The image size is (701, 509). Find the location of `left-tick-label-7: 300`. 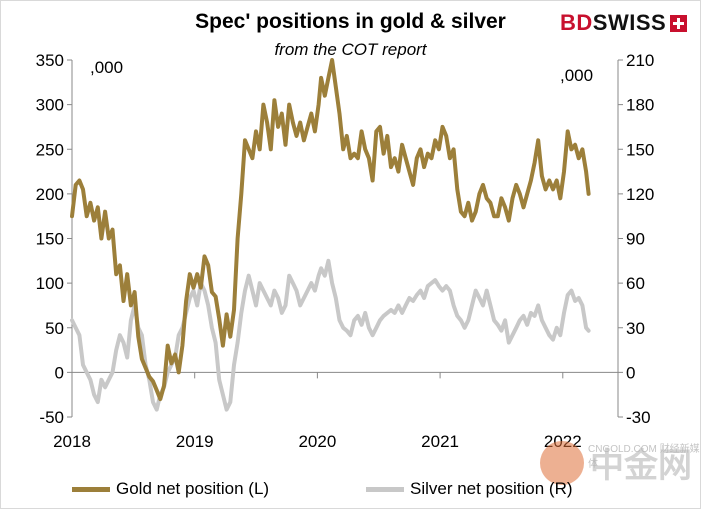

left-tick-label-7: 300 is located at coordinates (50, 105).